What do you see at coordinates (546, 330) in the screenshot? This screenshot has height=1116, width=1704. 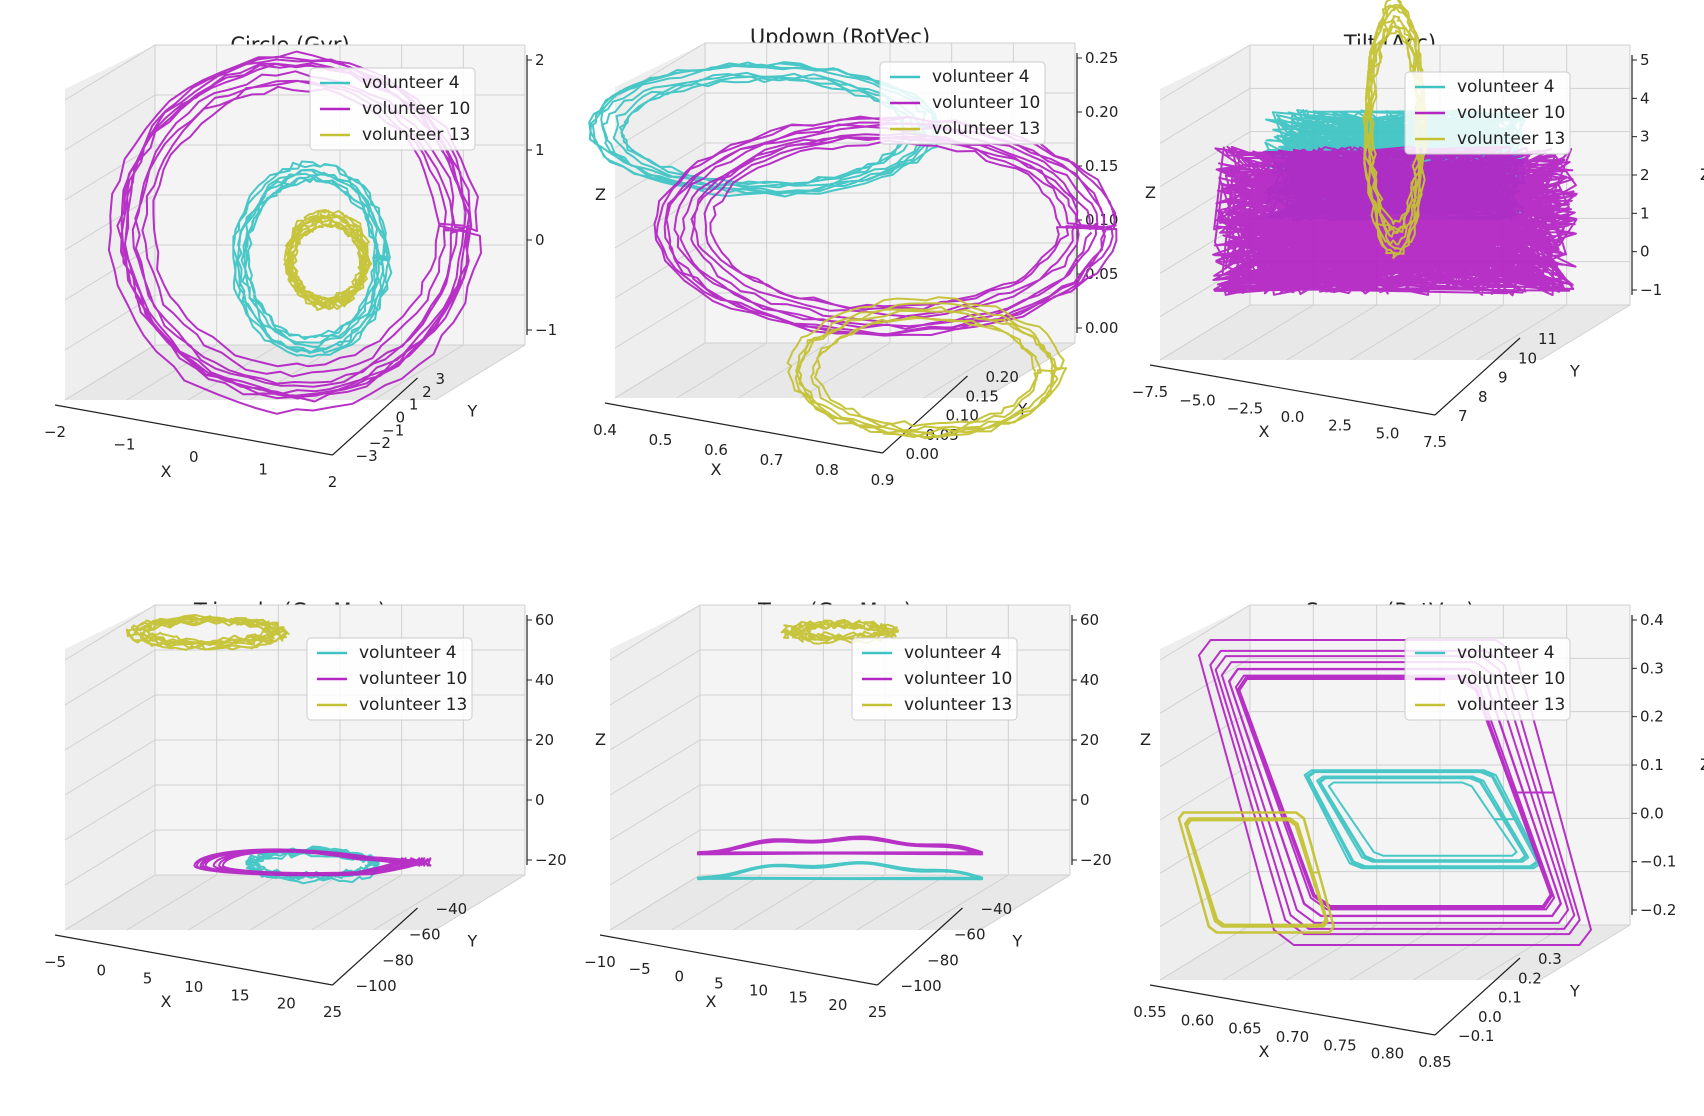 I see `z-tick-label: −1` at bounding box center [546, 330].